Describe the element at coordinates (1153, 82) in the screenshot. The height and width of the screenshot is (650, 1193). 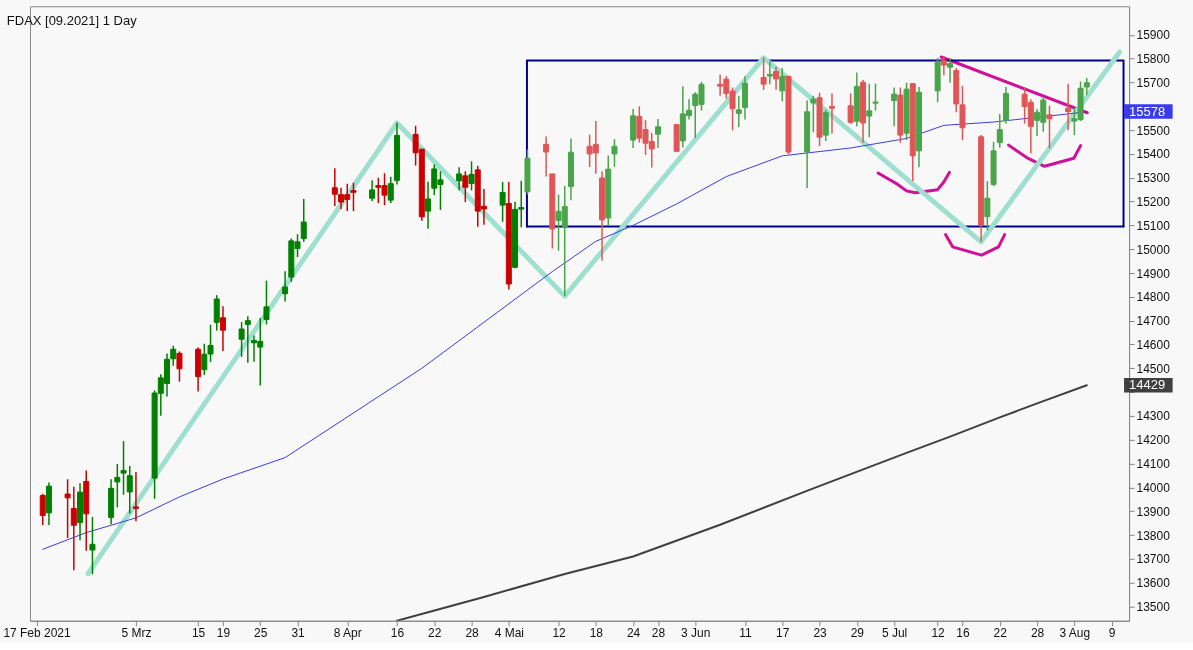
I see `y-tick-label: 15700` at that location.